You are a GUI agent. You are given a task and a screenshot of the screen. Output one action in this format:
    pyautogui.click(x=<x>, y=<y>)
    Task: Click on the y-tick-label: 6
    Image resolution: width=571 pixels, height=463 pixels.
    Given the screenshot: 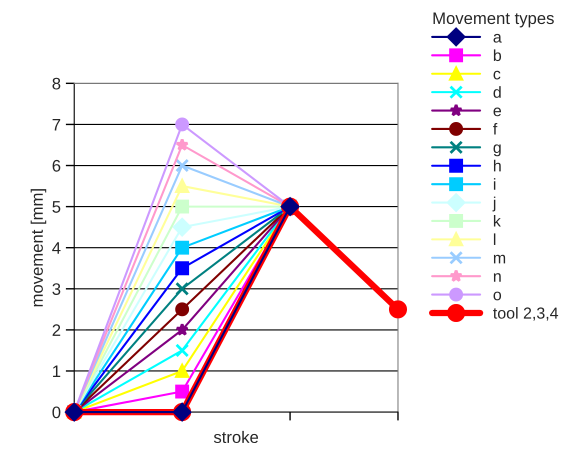 What is the action you would take?
    pyautogui.click(x=56, y=166)
    